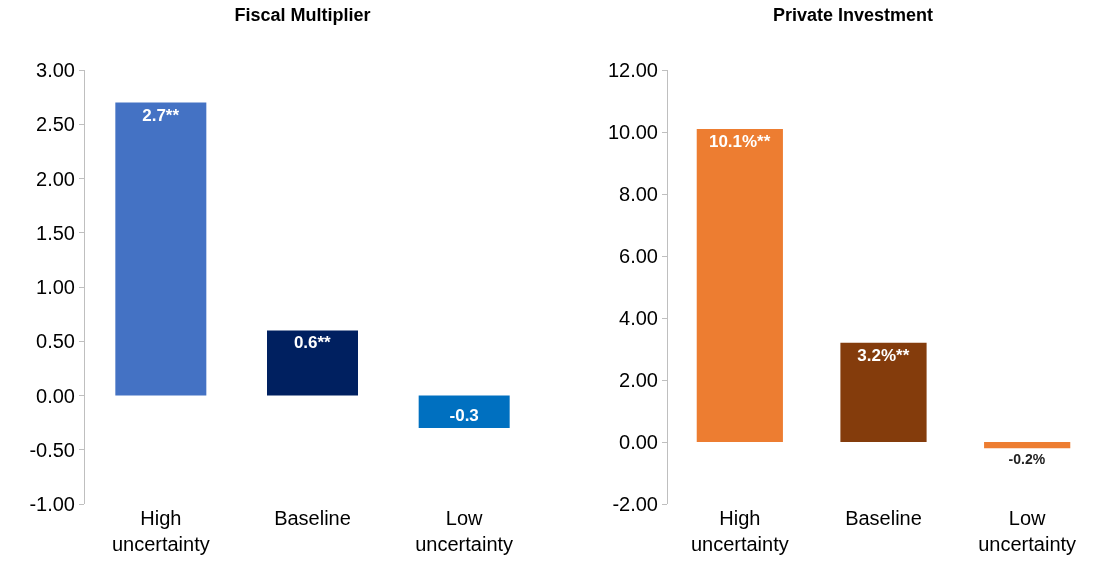 Image resolution: width=1101 pixels, height=579 pixels. I want to click on y-tick-label: 10.00, so click(632, 132).